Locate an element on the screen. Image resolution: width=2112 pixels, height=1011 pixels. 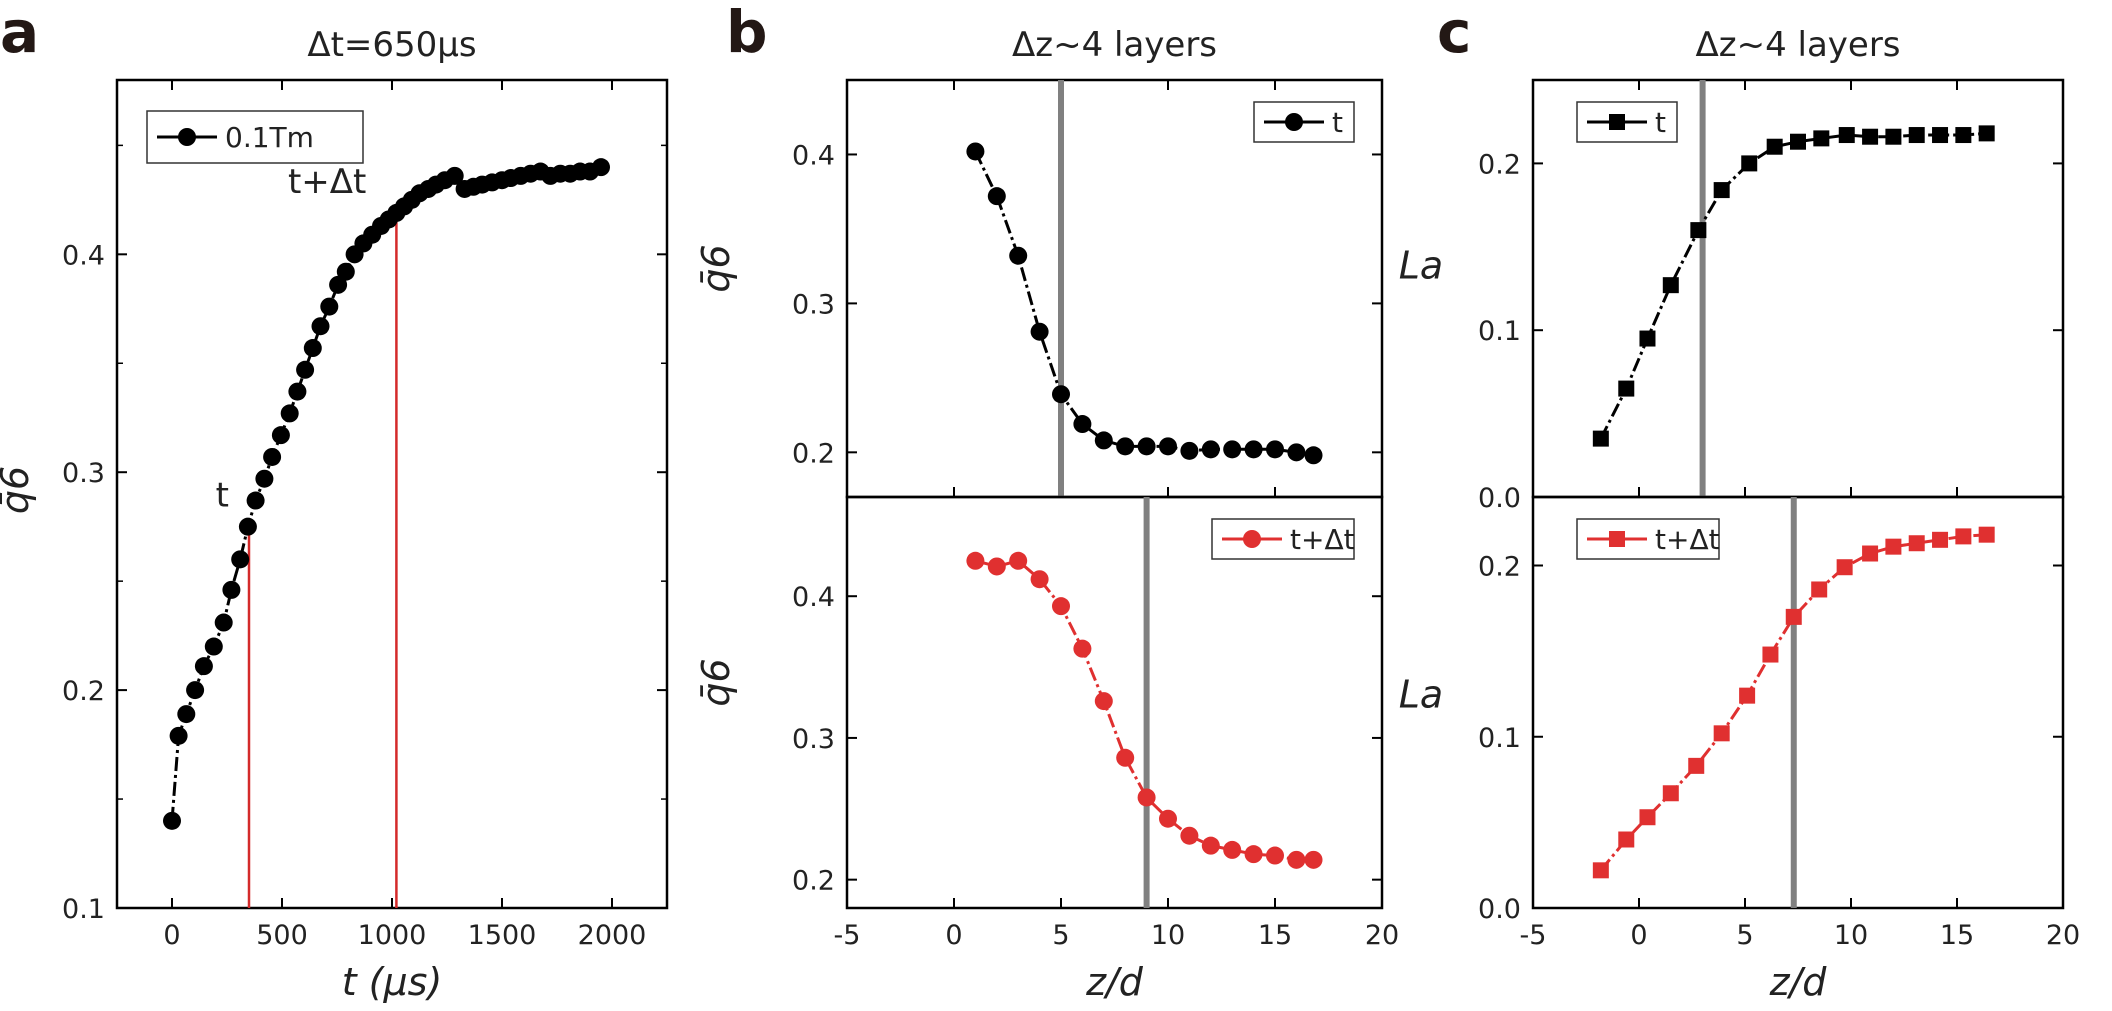
chart-a-ytick-label: 0.2 is located at coordinates (83, 691).